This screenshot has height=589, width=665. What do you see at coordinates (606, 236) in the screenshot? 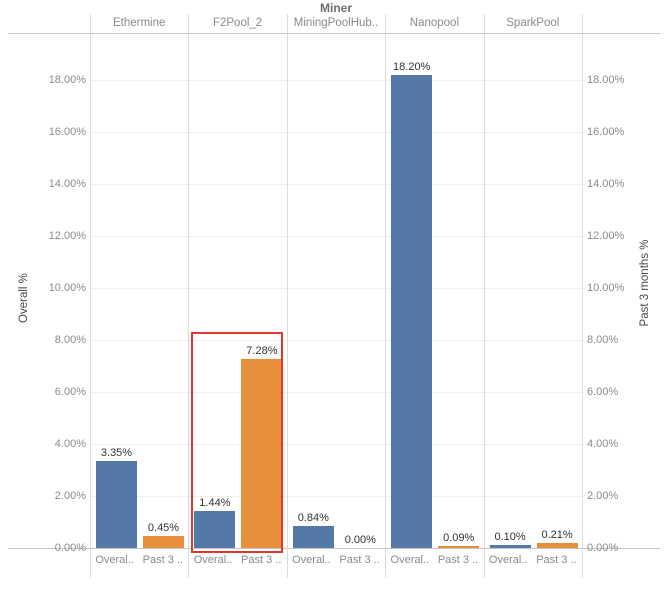
I see `y-axis-tick-right: 12.00%` at bounding box center [606, 236].